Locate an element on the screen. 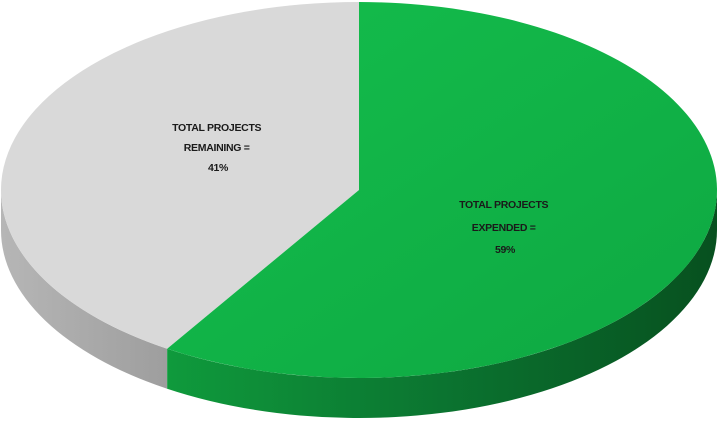 The image size is (718, 426). slice-expended-label-line: 59% is located at coordinates (505, 250).